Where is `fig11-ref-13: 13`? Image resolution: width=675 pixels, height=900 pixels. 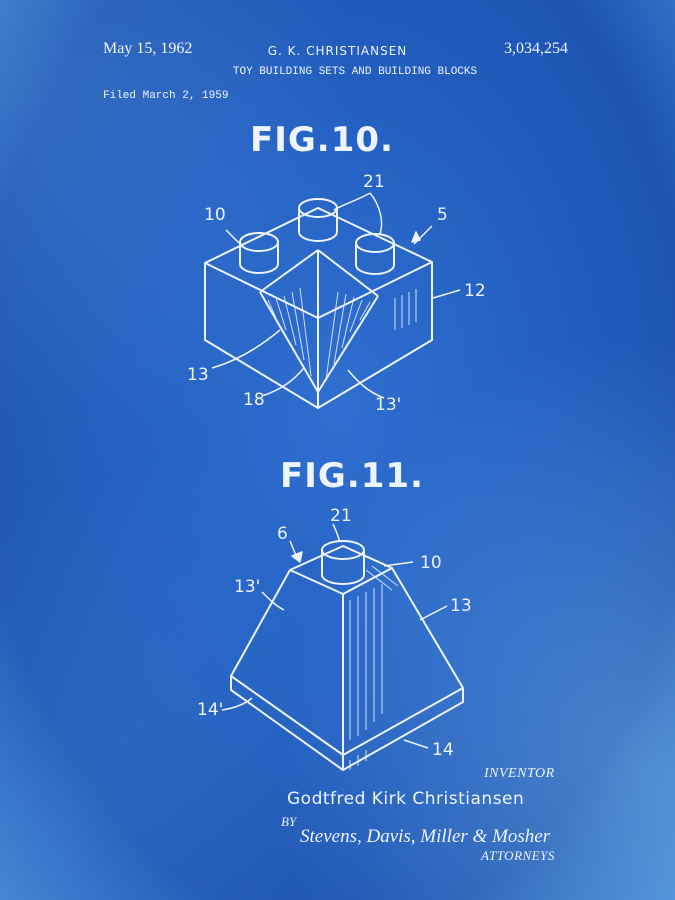
fig11-ref-13: 13 is located at coordinates (461, 606).